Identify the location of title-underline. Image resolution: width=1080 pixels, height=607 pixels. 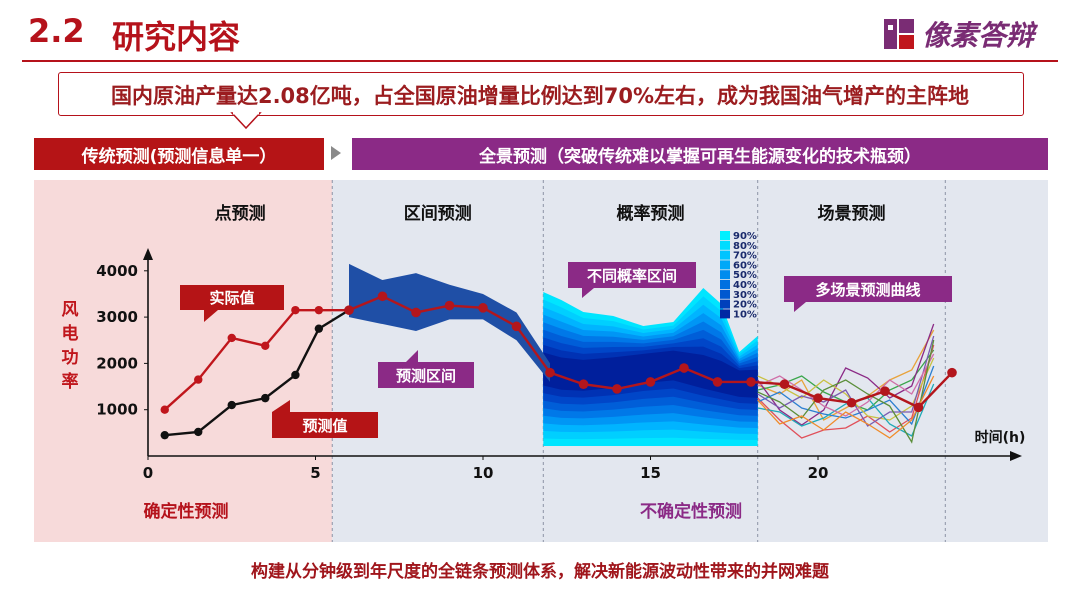
(540, 61).